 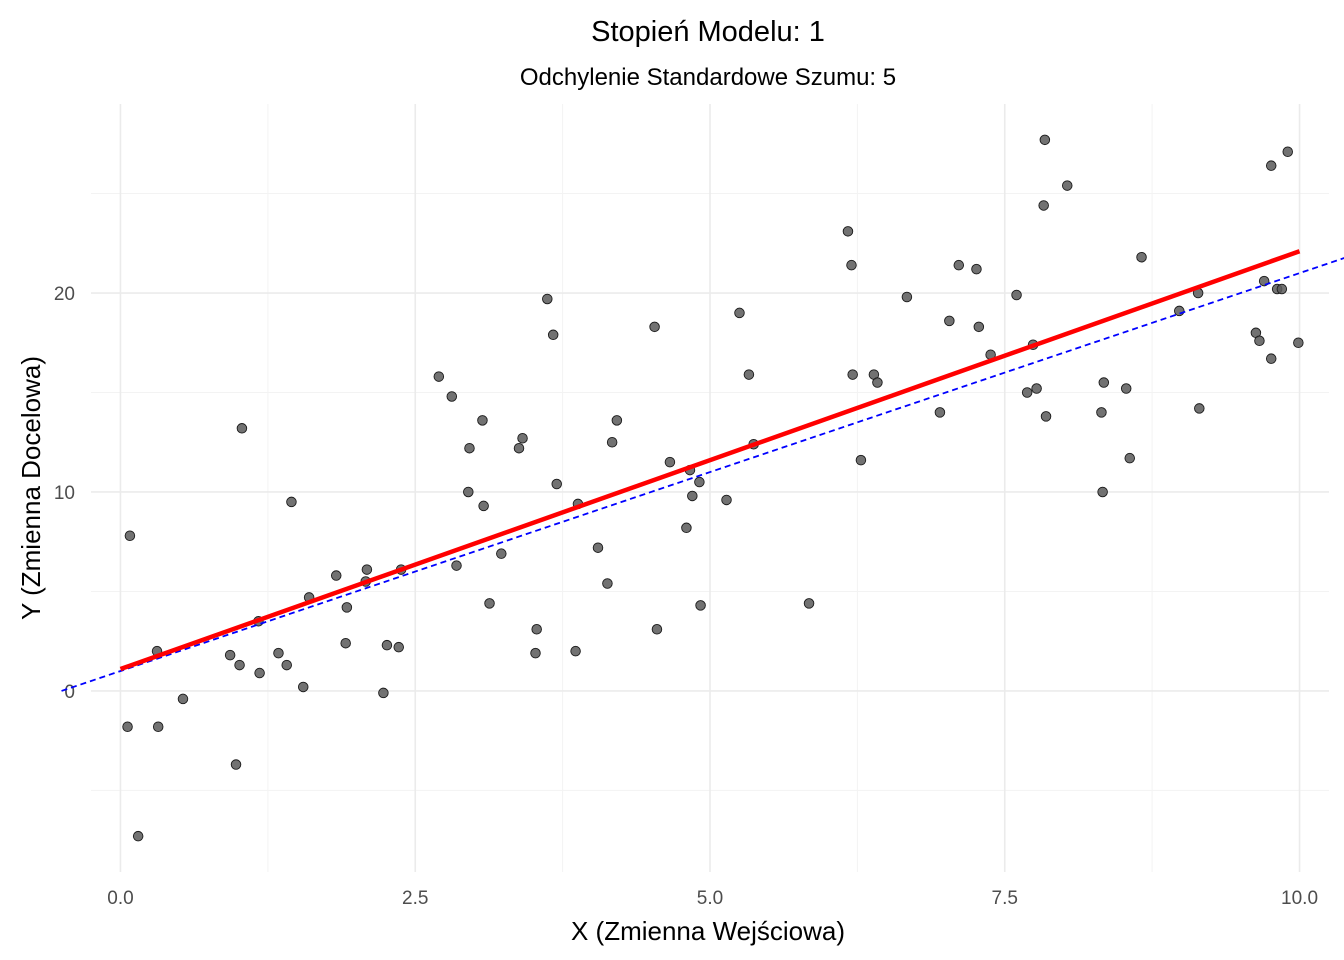 What do you see at coordinates (69, 692) in the screenshot?
I see `y-tick-label: 0` at bounding box center [69, 692].